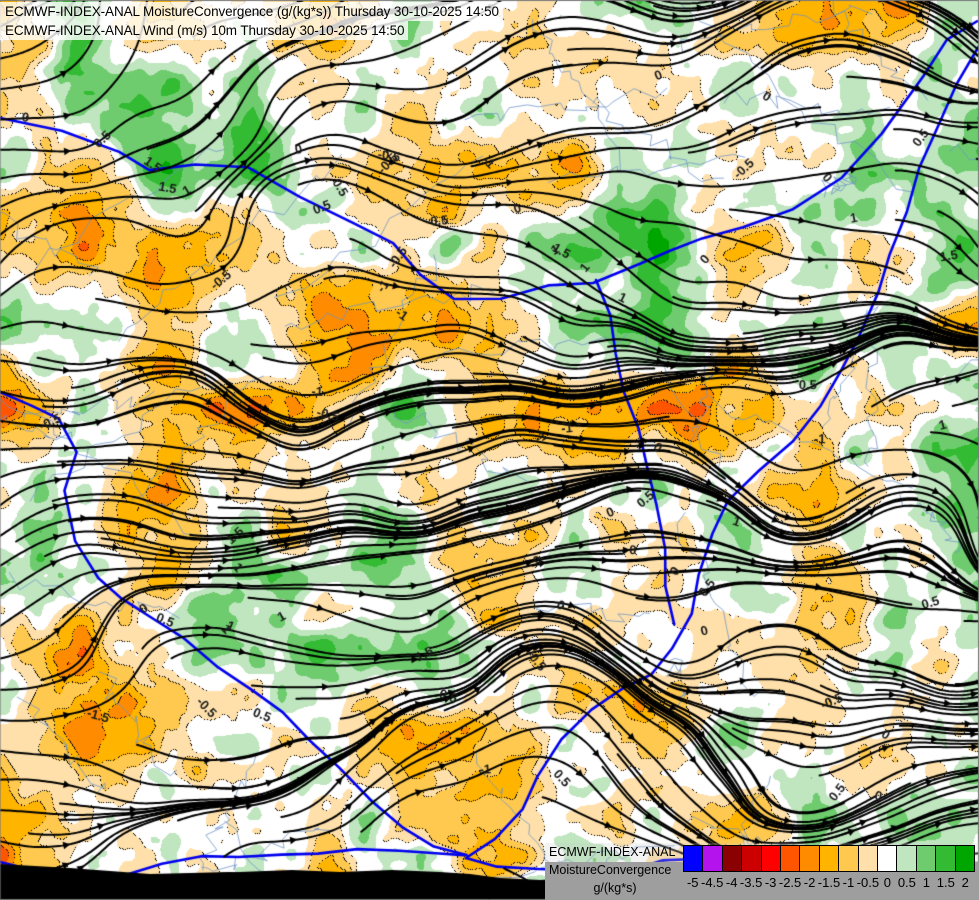 This screenshot has width=979, height=900. What do you see at coordinates (848, 882) in the screenshot?
I see `legend-tick-8: -1` at bounding box center [848, 882].